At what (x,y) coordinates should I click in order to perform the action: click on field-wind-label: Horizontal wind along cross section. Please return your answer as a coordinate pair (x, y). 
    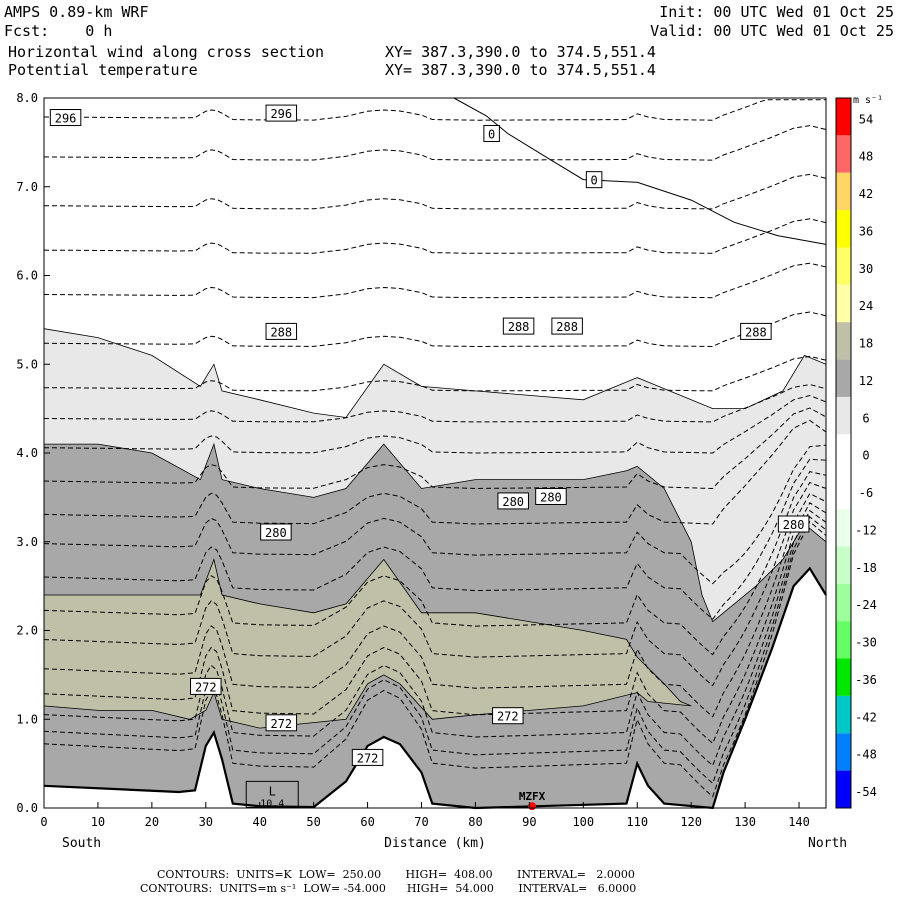
    Looking at the image, I should click on (166, 52).